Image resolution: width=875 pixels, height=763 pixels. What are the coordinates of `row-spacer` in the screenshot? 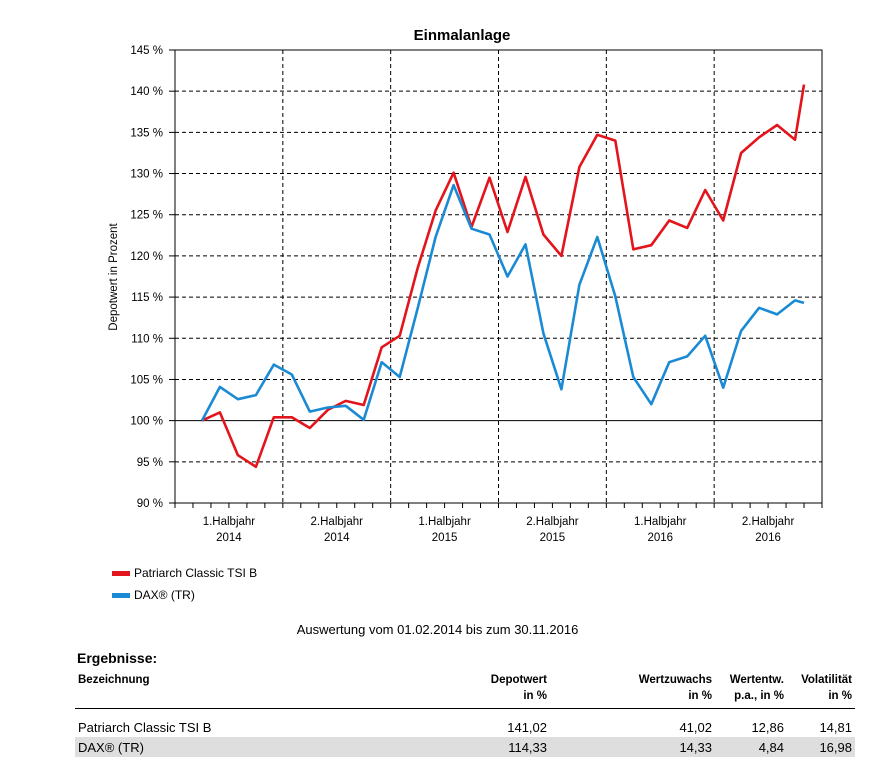 It's located at (465, 713).